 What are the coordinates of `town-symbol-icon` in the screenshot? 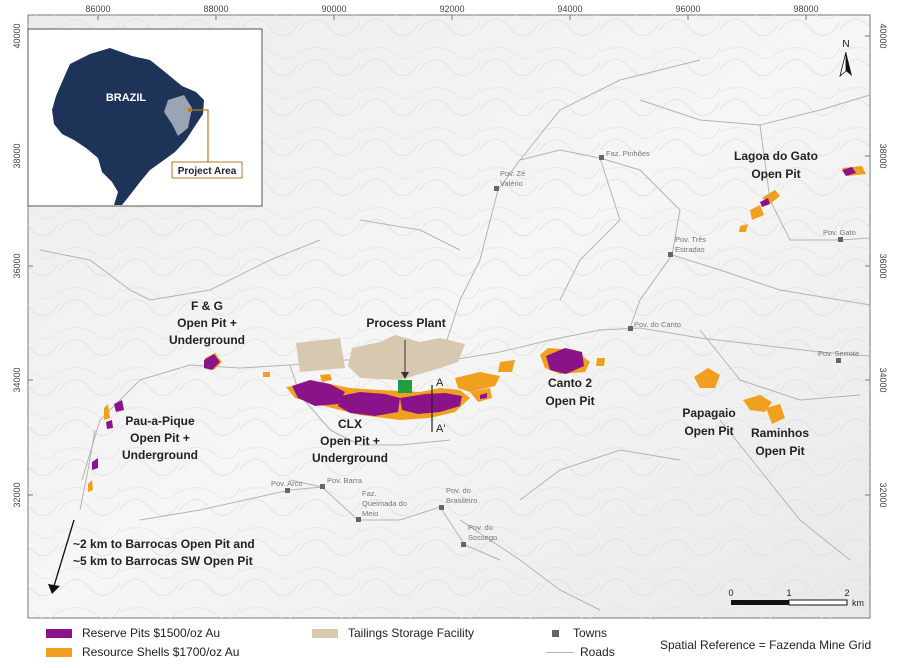 It's located at (555, 633).